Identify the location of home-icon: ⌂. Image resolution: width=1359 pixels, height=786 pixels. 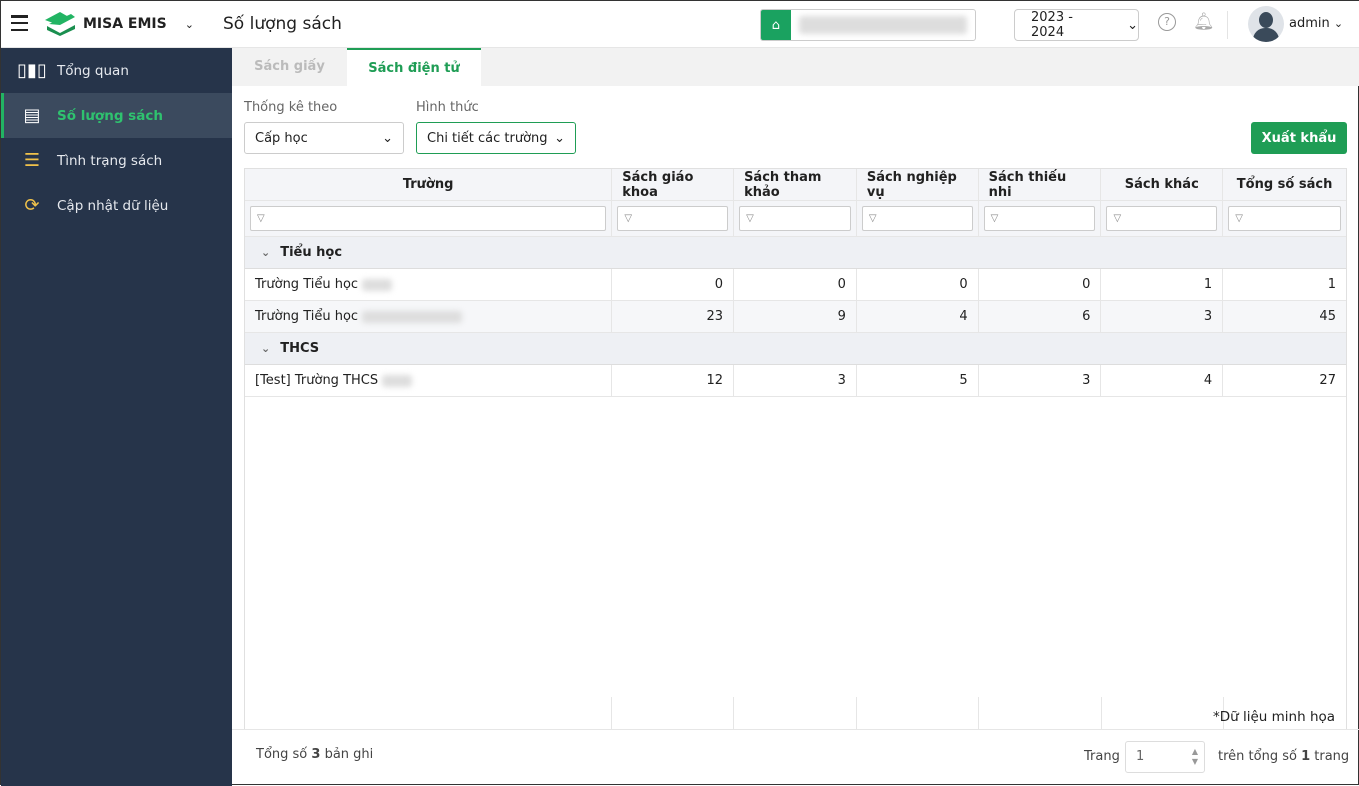
(776, 25).